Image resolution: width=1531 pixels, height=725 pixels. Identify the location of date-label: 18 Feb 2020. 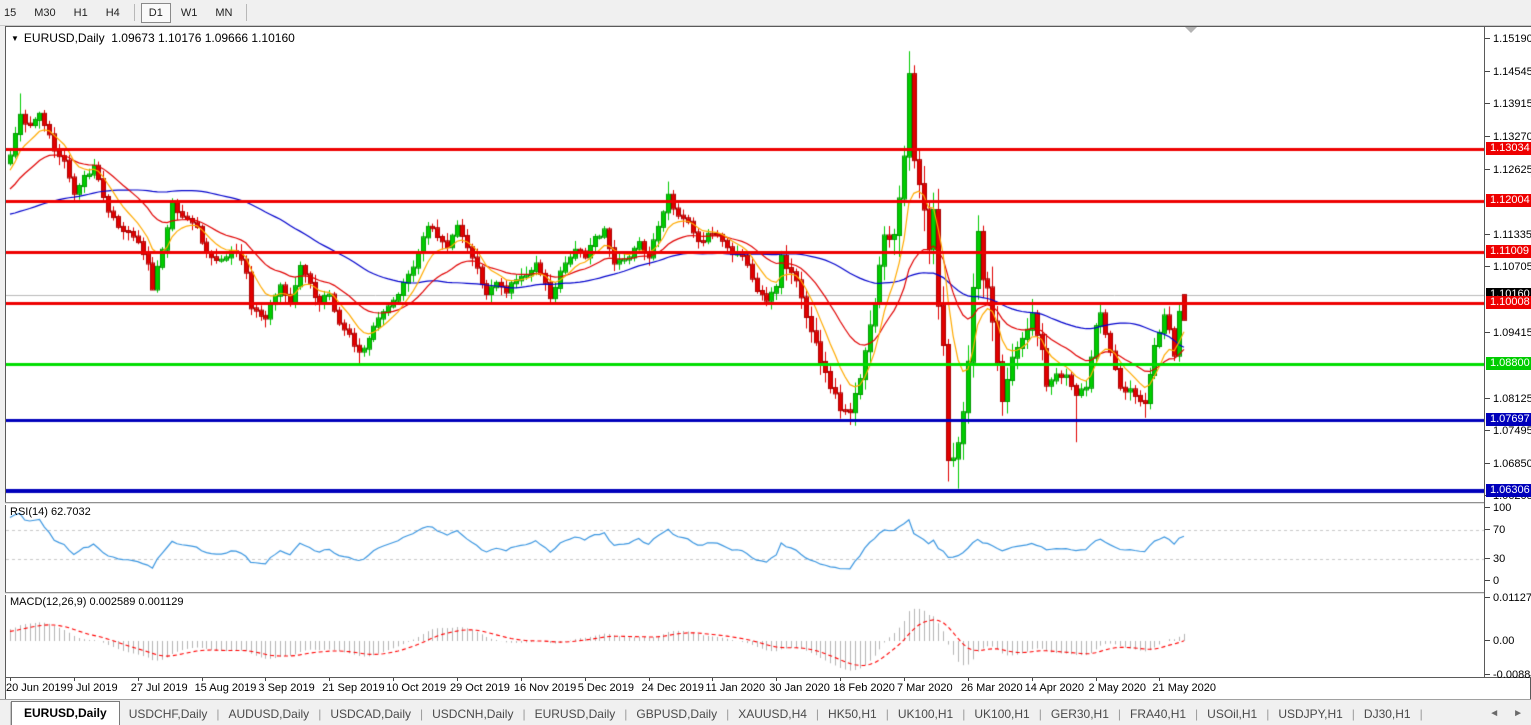
(864, 688).